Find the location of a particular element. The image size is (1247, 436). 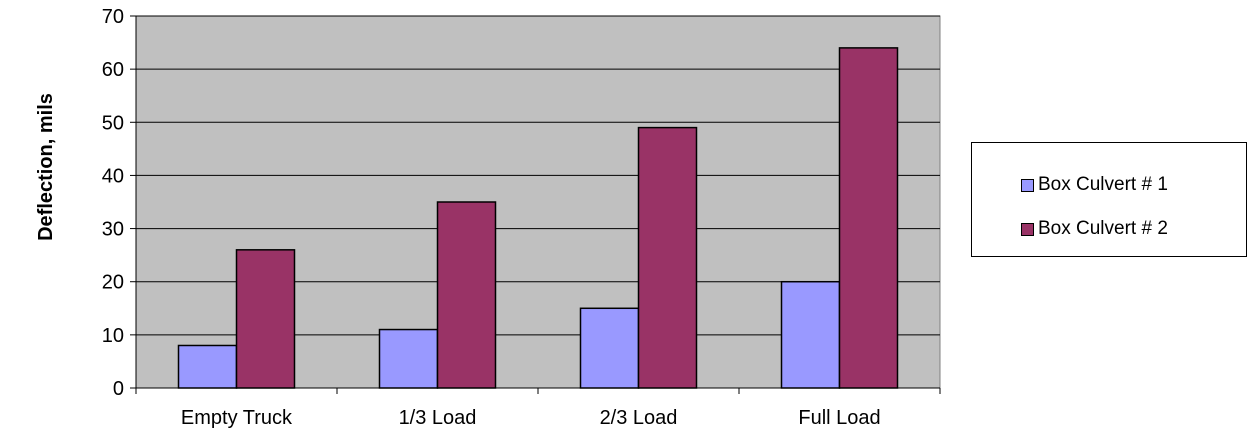

legend: Box Culvert # 1 Box Culvert # 2 is located at coordinates (1109, 199).